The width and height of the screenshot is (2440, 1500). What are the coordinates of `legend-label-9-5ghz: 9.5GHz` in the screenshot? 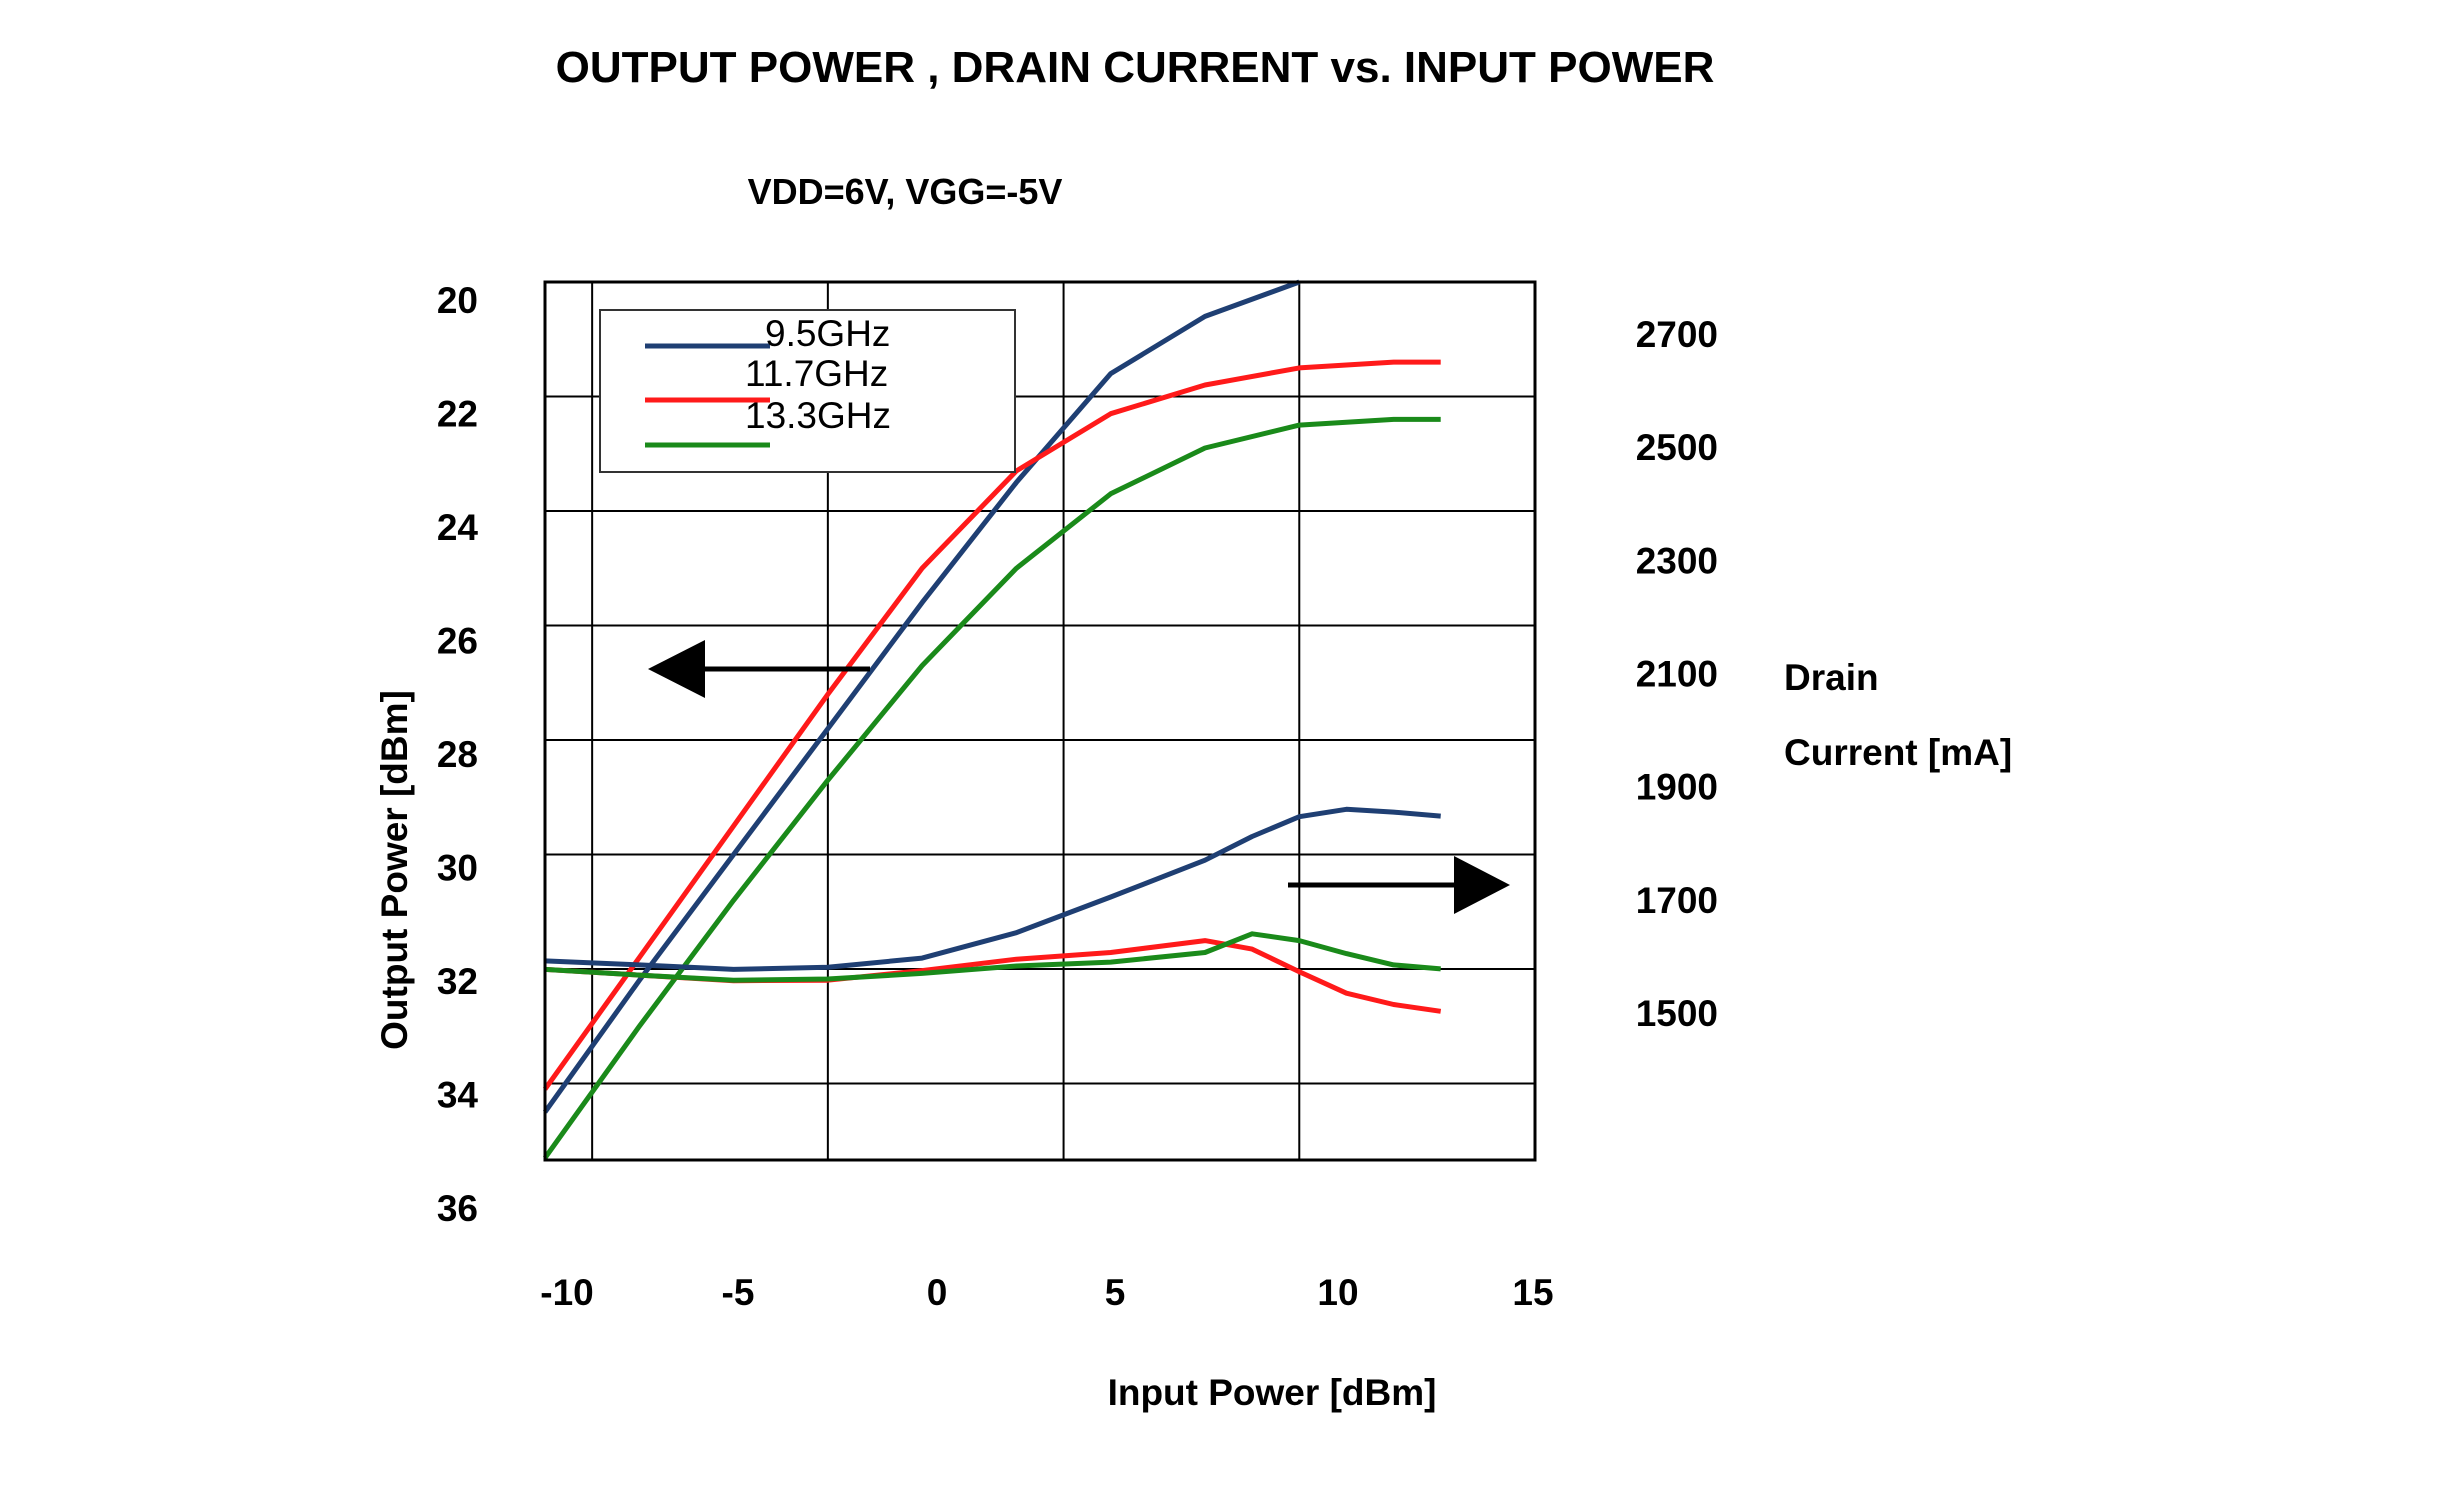 It's located at (827, 333).